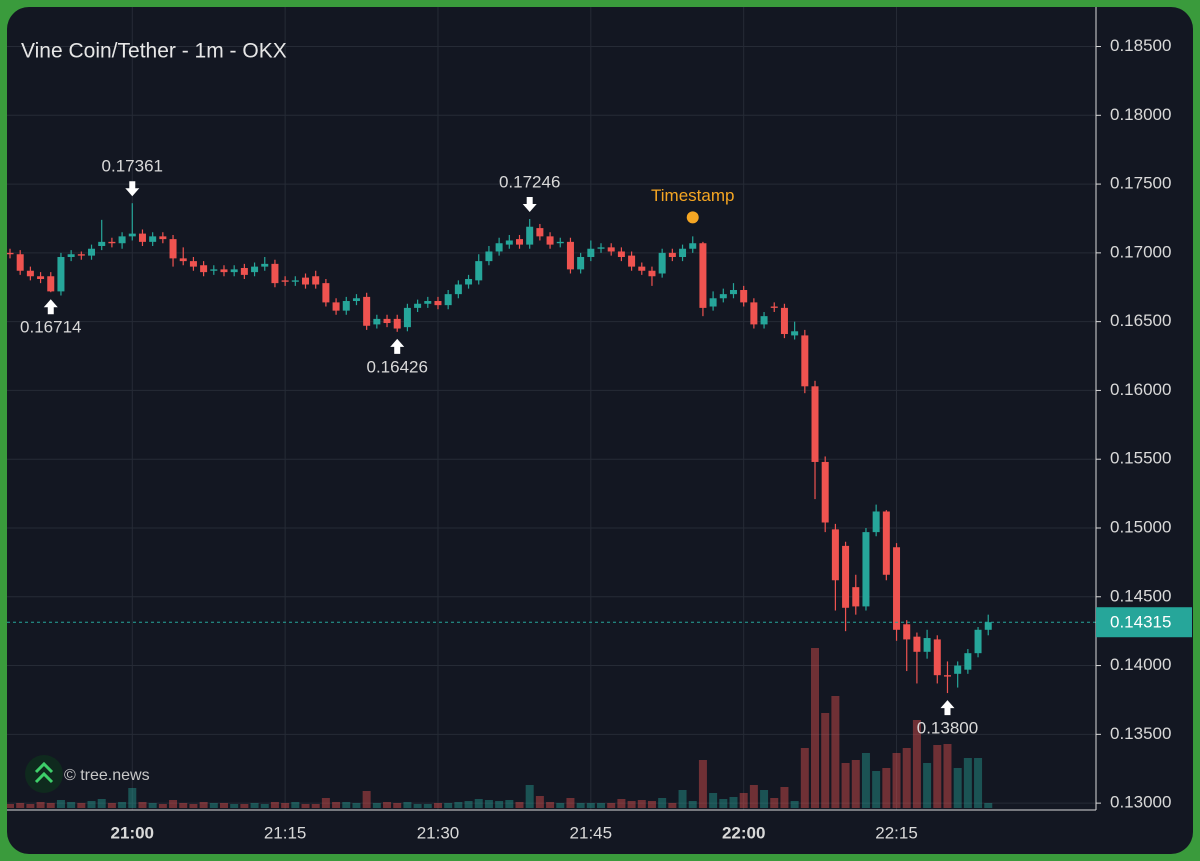  Describe the element at coordinates (1140, 733) in the screenshot. I see `y-tick-label: 0.13500` at that location.